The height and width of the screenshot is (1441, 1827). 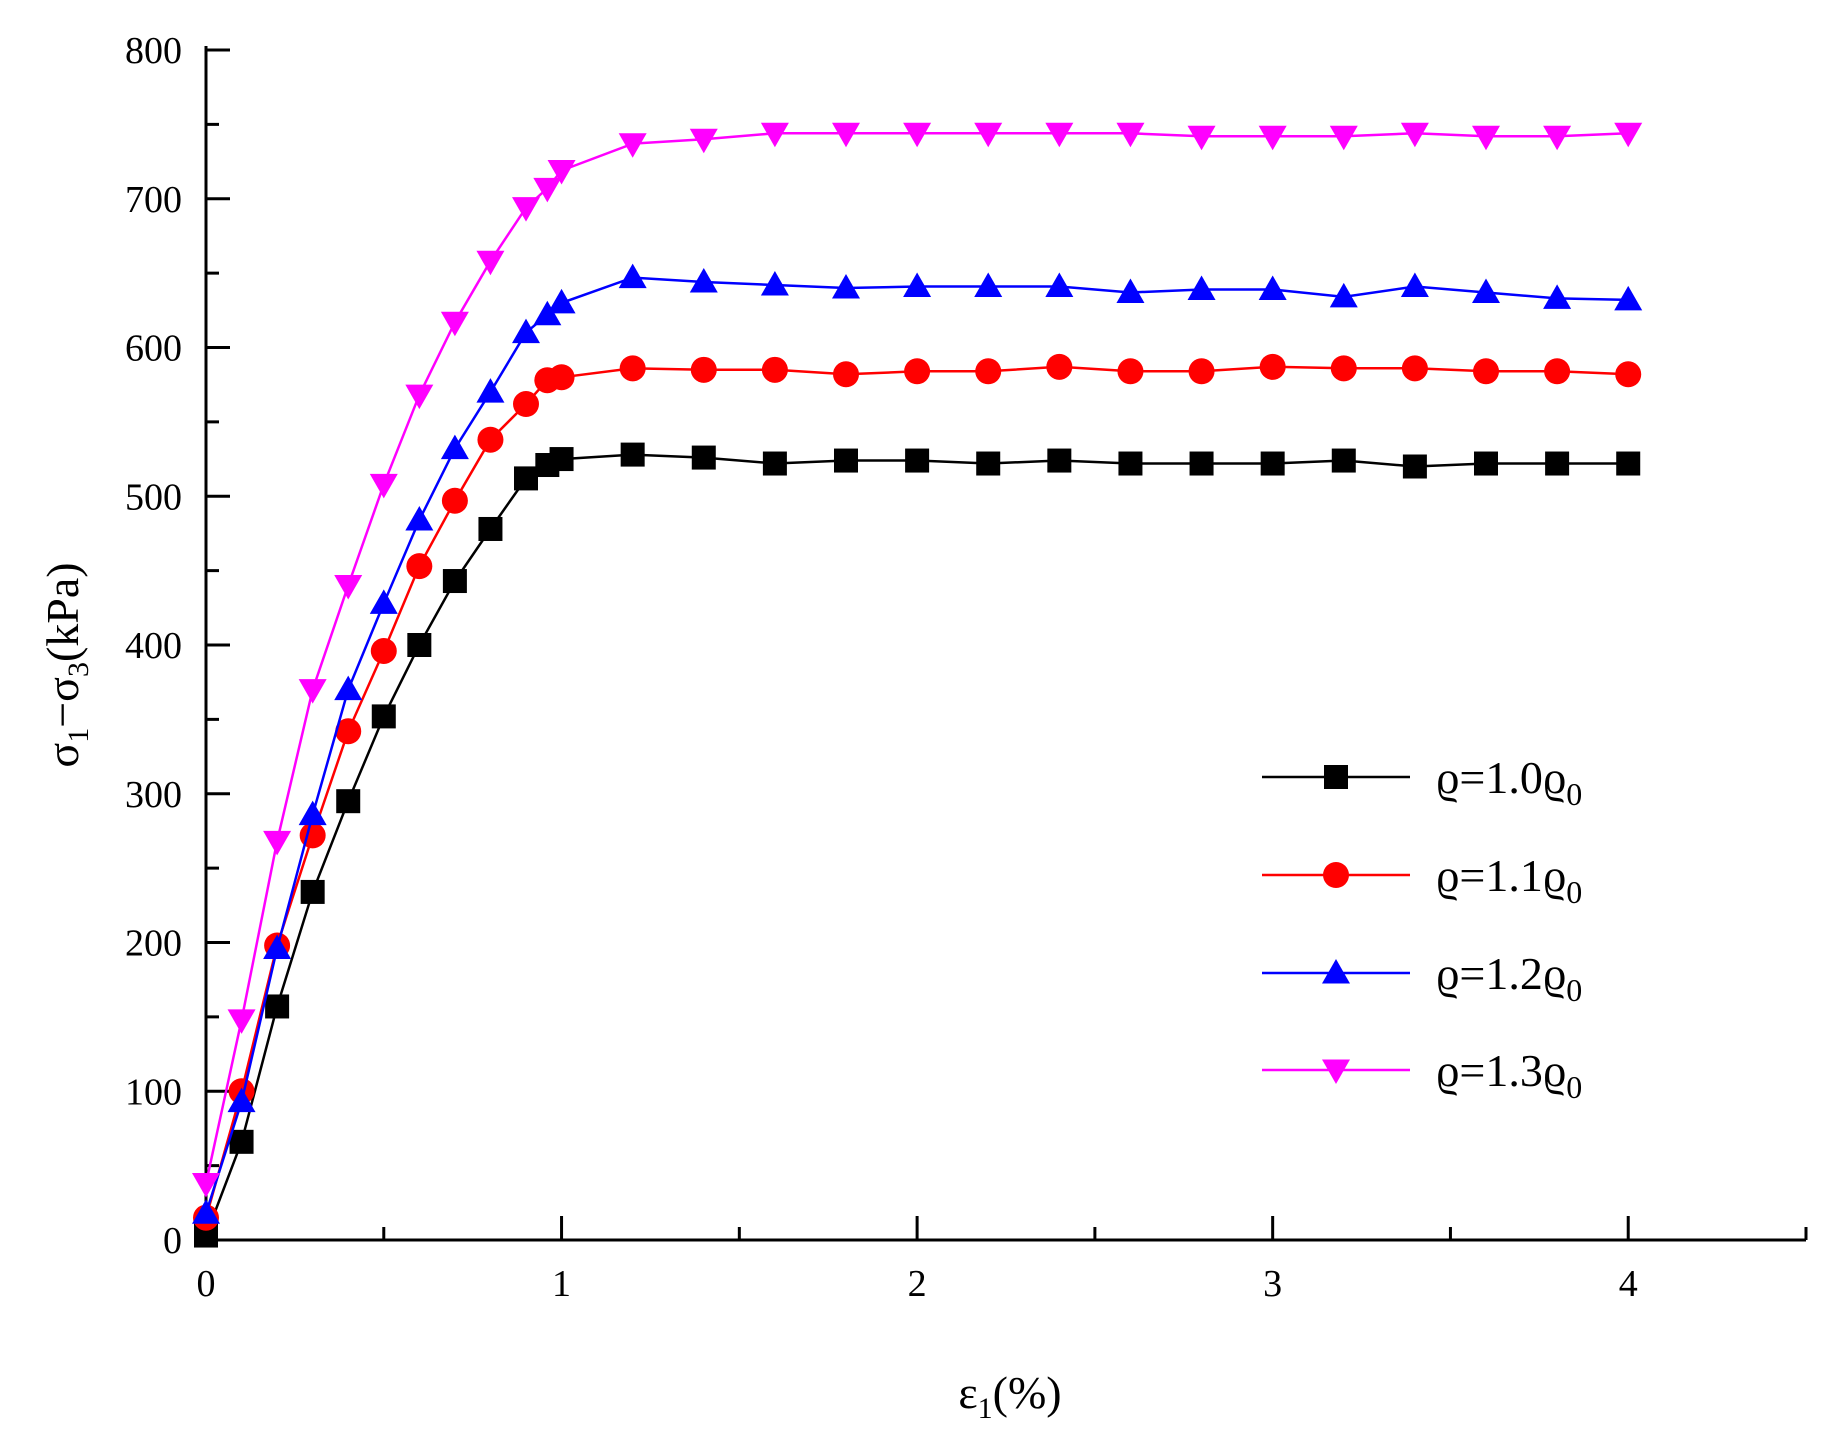 I want to click on legend-item-4: ϱ=1.3ϱ0, so click(x=1422, y=1075).